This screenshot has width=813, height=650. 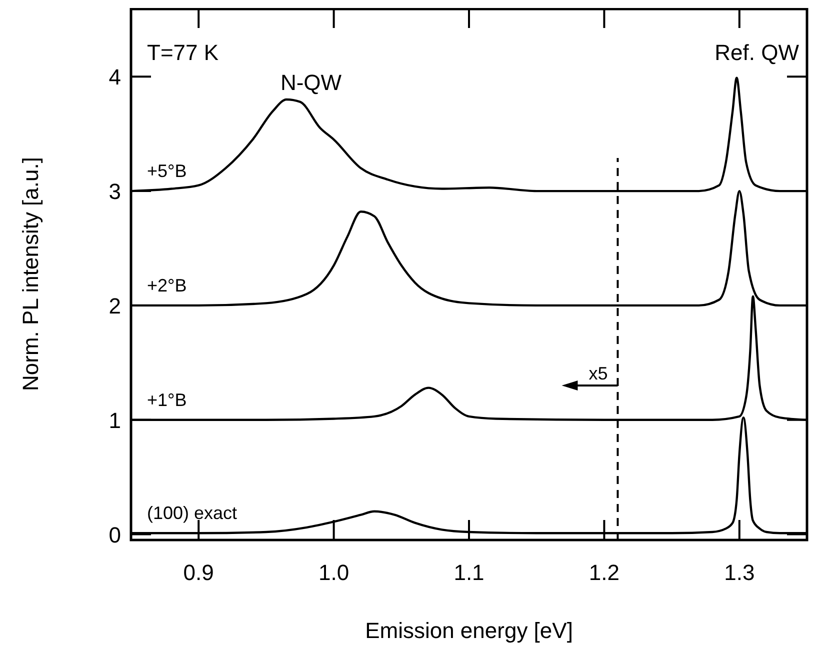 I want to click on series-label: (100) exact, so click(x=192, y=513).